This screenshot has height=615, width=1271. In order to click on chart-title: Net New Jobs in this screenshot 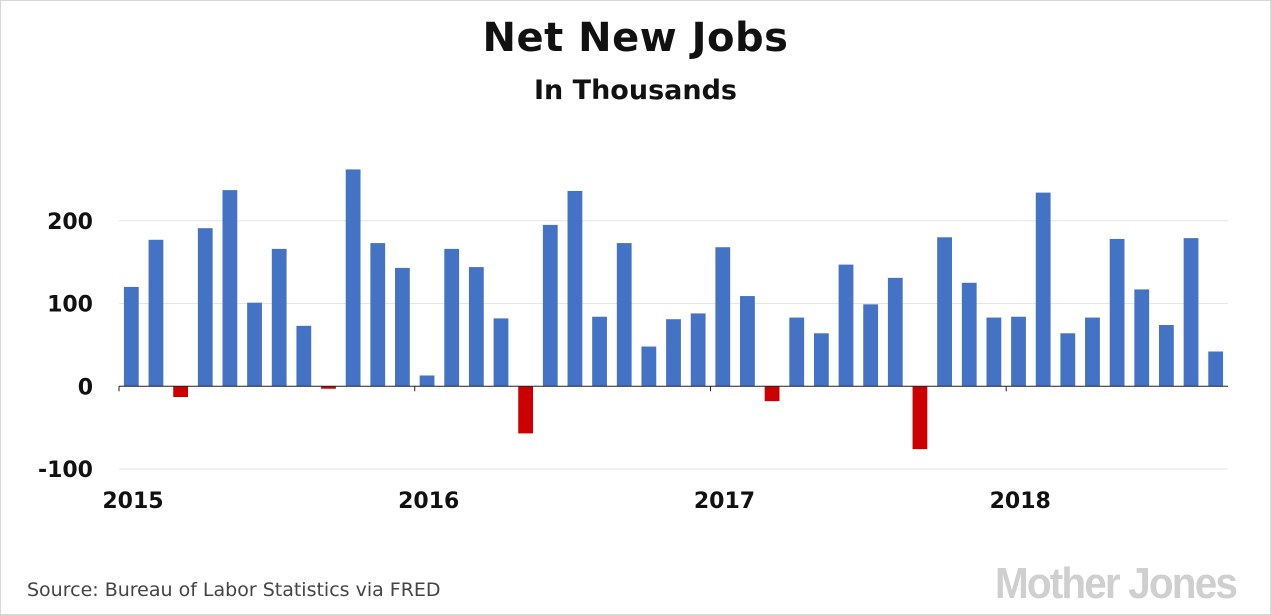, I will do `click(635, 38)`.